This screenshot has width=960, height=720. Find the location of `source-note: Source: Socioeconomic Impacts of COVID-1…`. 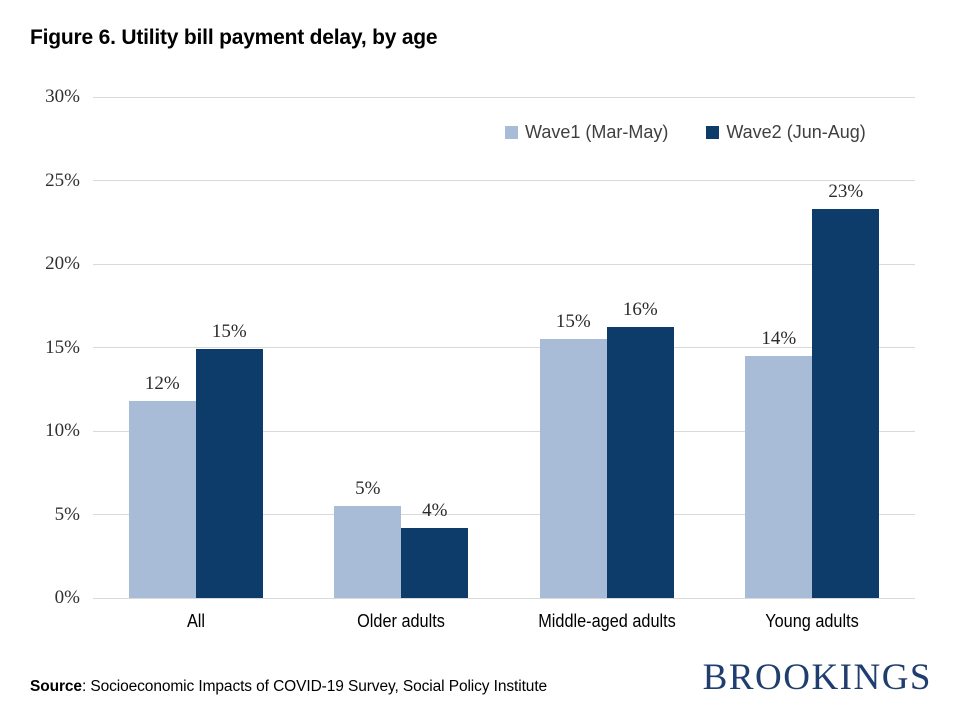

source-note: Source: Socioeconomic Impacts of COVID-1… is located at coordinates (288, 687).